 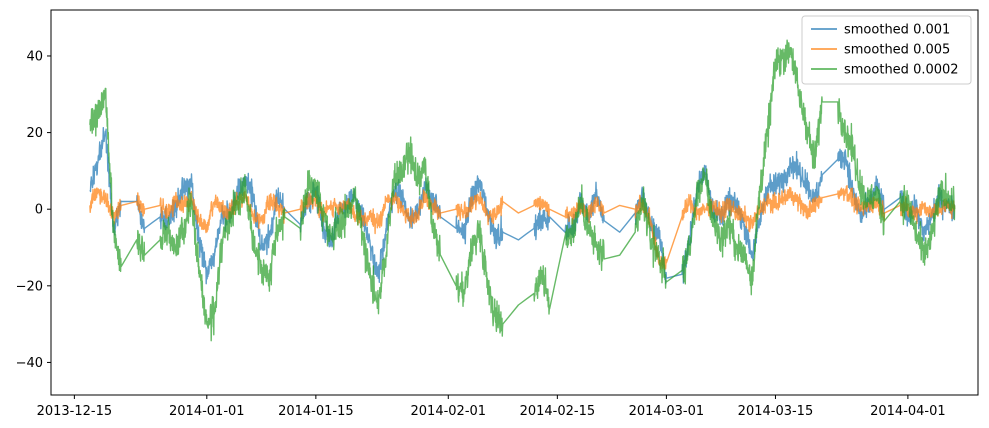 What do you see at coordinates (316, 411) in the screenshot?
I see `x-tick-label: 2014-01-15` at bounding box center [316, 411].